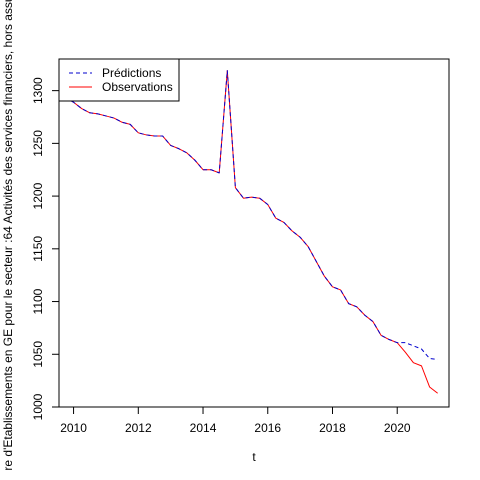 Image resolution: width=480 pixels, height=480 pixels. I want to click on y-tick-label: 1100, so click(38, 301).